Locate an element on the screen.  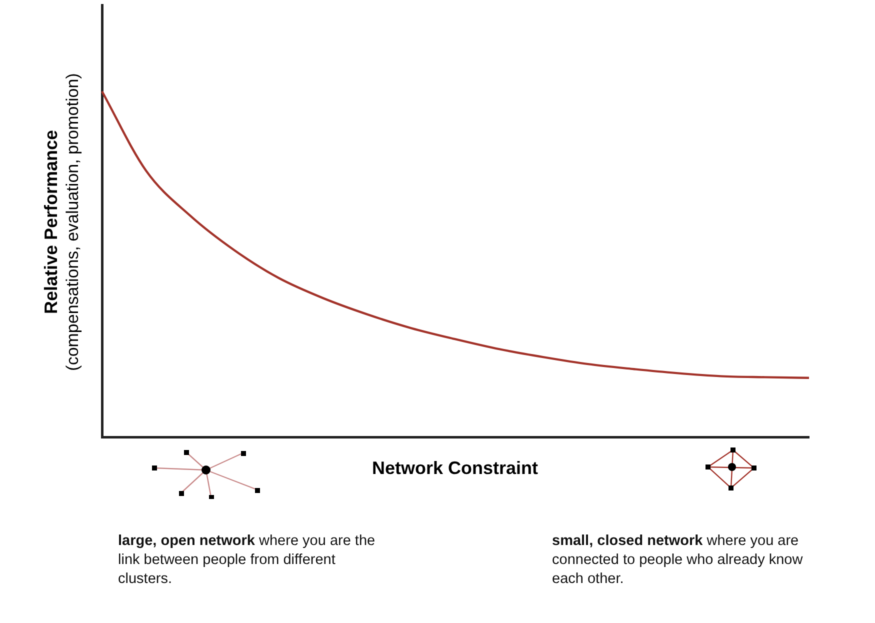
text: small, closed network is located at coordinates (627, 541).